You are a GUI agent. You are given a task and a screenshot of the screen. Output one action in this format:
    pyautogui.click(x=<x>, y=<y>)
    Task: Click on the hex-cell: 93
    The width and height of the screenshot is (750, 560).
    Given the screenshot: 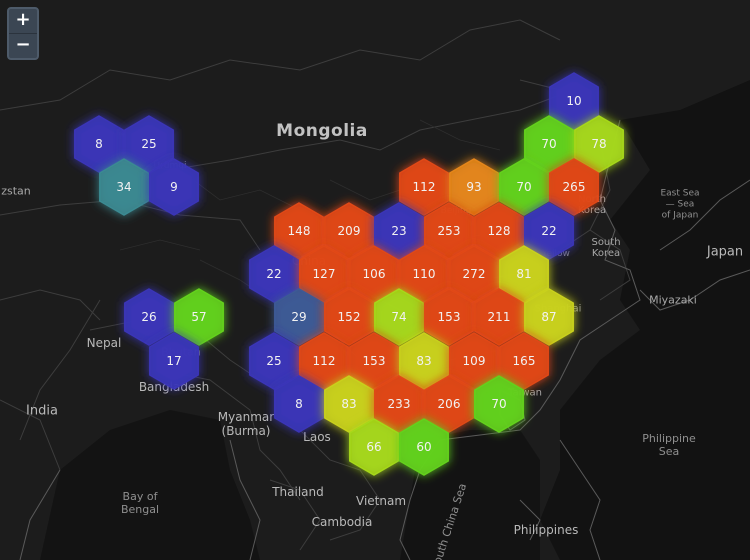 What is the action you would take?
    pyautogui.click(x=474, y=187)
    